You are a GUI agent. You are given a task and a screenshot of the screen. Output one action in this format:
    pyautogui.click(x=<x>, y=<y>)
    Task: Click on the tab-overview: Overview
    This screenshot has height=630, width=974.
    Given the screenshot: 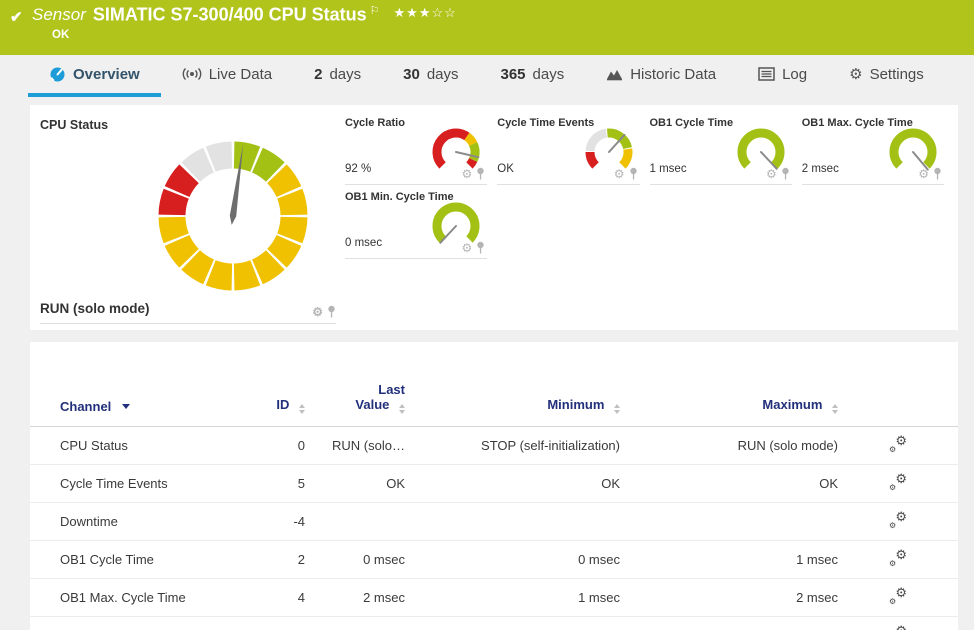 What is the action you would take?
    pyautogui.click(x=94, y=76)
    